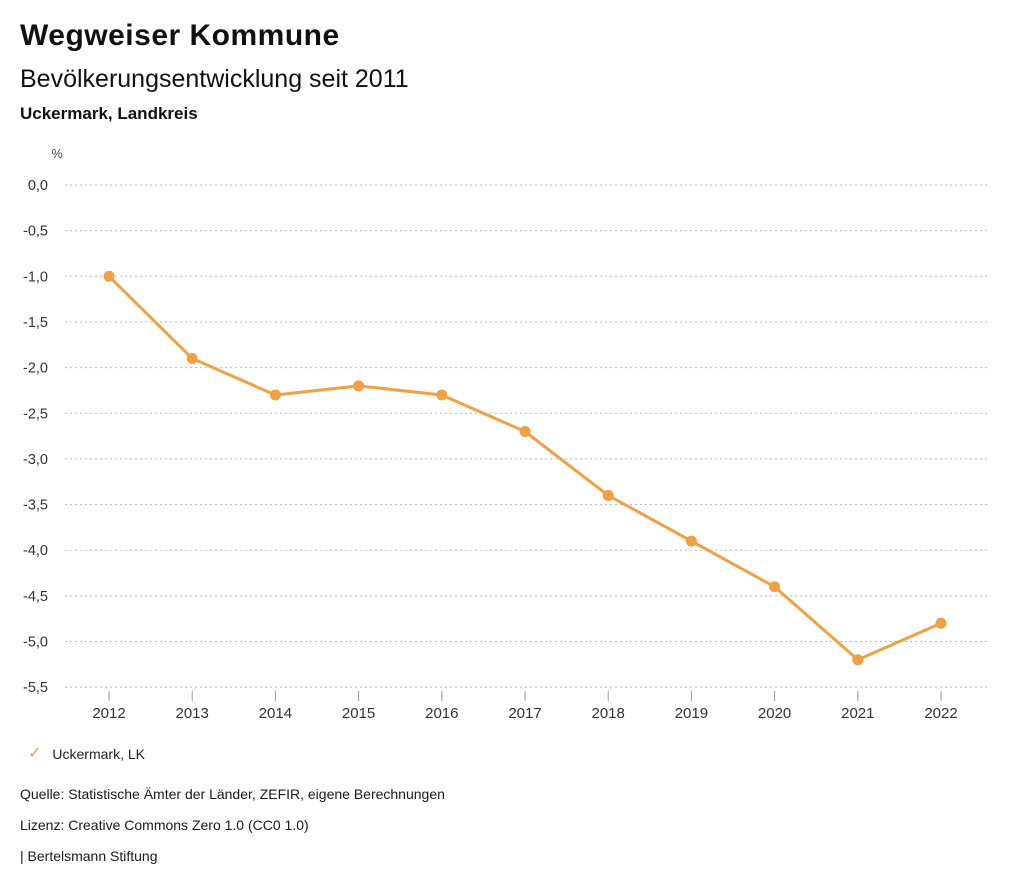  Describe the element at coordinates (691, 713) in the screenshot. I see `x-tick-label: 2019` at that location.